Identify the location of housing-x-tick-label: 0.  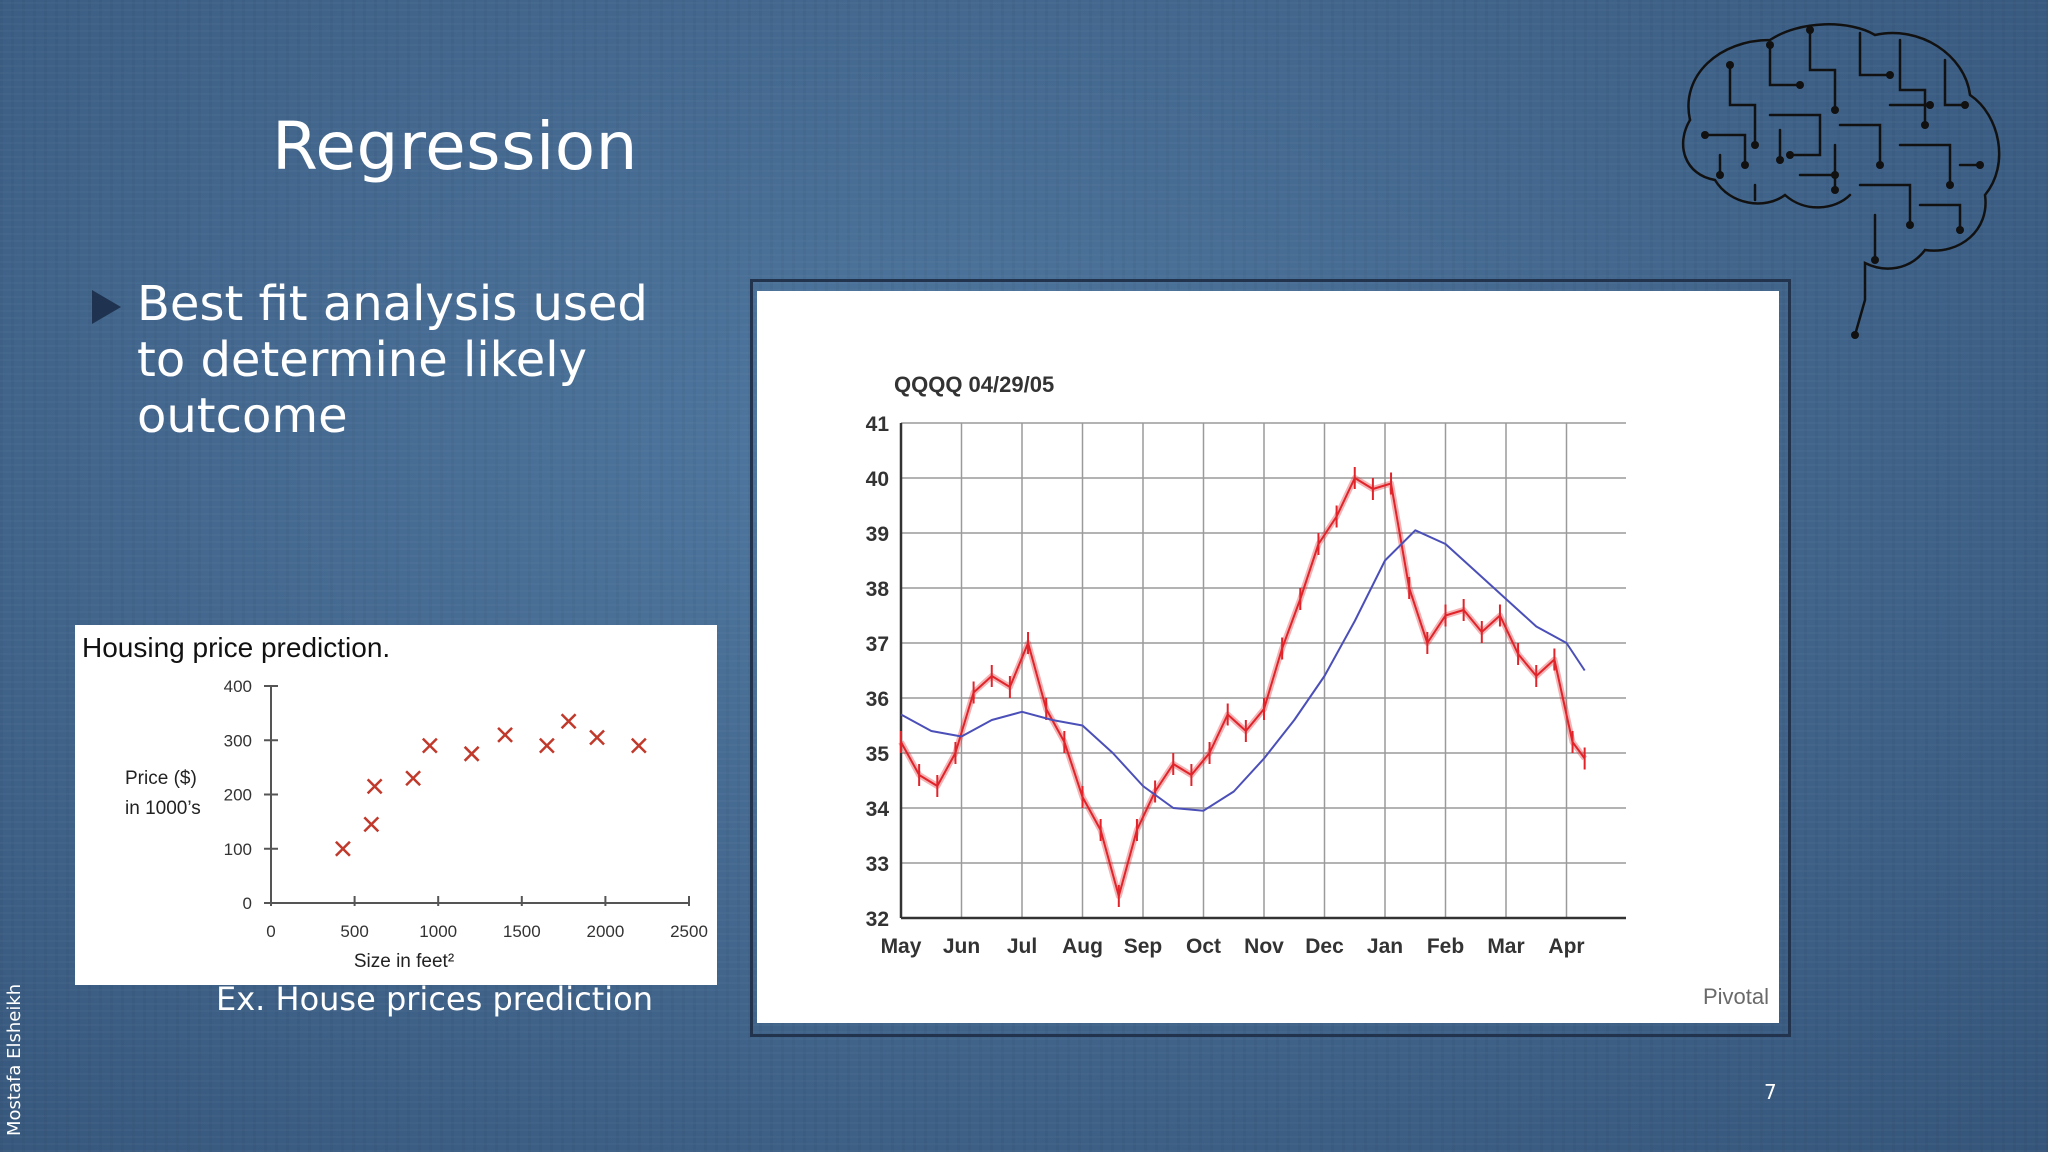
(270, 931).